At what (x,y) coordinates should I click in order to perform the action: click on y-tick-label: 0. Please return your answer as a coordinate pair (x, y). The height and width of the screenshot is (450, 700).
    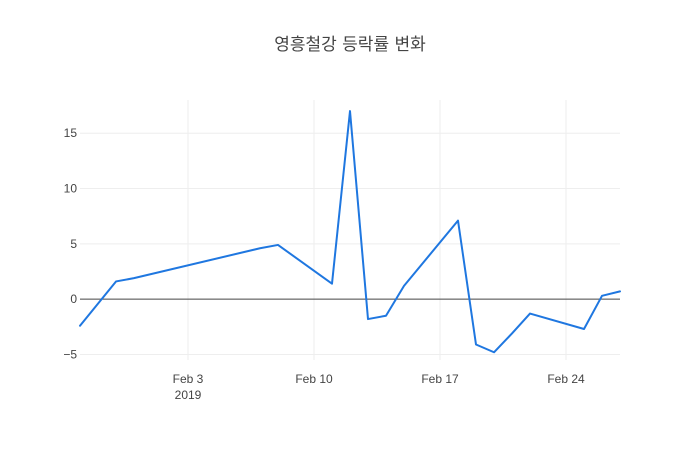
    Looking at the image, I should click on (73, 299).